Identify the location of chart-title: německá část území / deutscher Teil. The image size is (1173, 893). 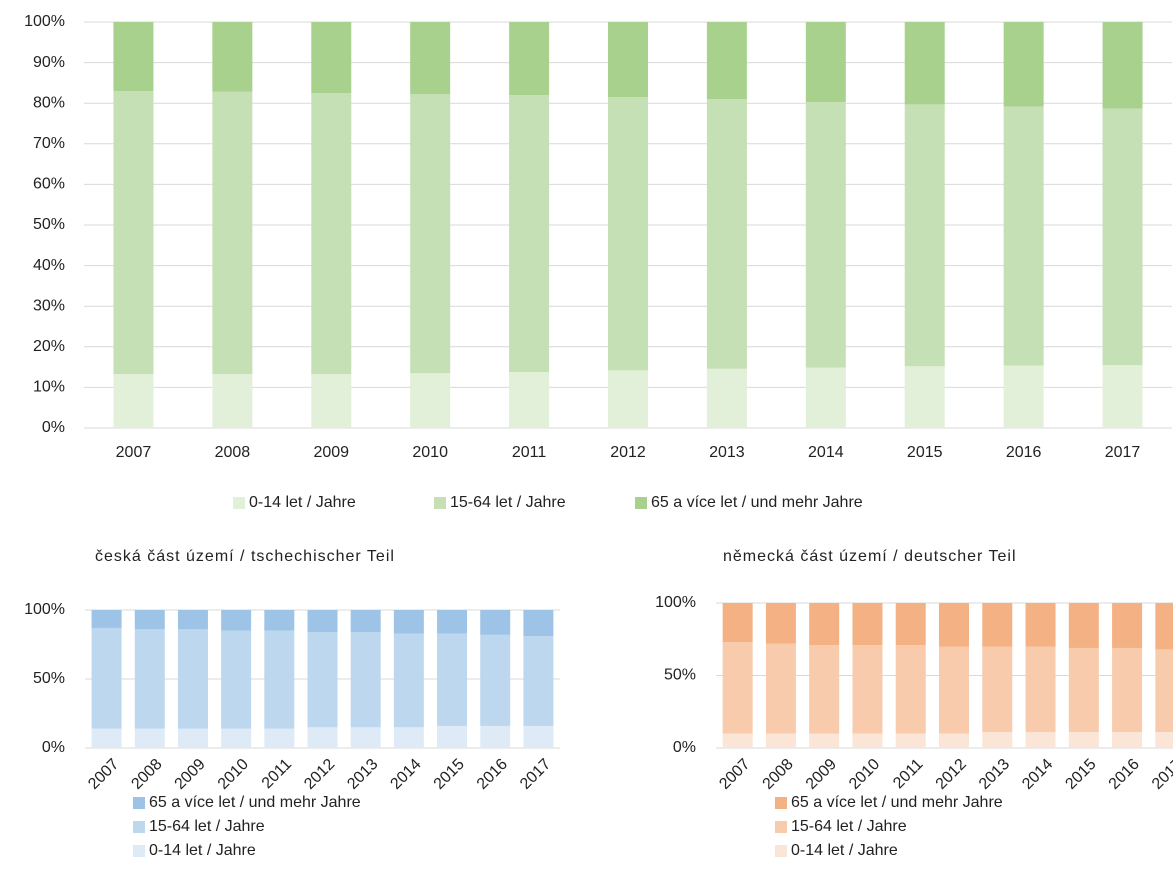
(870, 556).